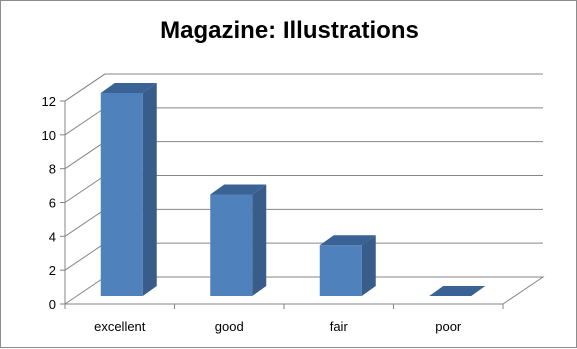  I want to click on x-category-label: good, so click(229, 326).